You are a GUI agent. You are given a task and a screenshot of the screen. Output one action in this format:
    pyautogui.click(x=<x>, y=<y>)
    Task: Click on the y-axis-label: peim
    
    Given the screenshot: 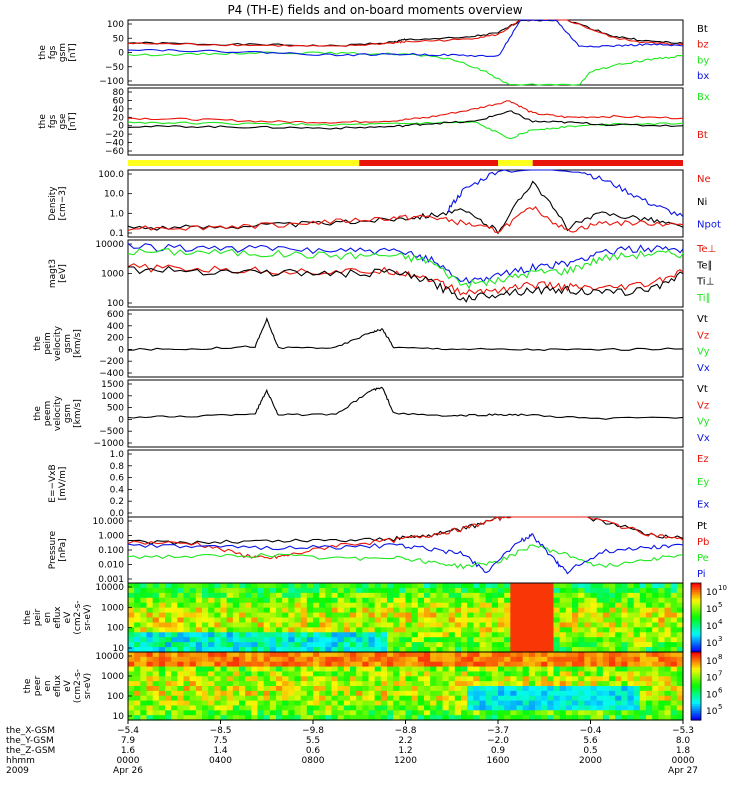 What is the action you would take?
    pyautogui.click(x=48, y=343)
    